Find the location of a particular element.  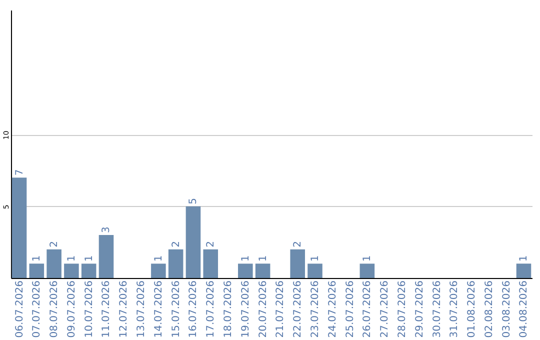

x-tick-label: 03.08.2026 is located at coordinates (506, 309).